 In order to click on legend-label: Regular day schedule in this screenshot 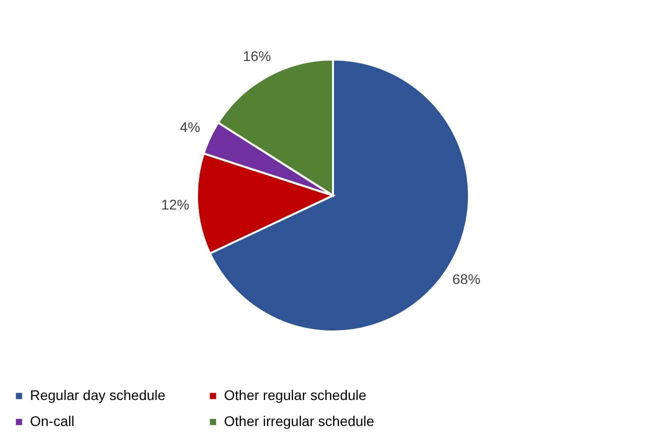, I will do `click(98, 395)`.